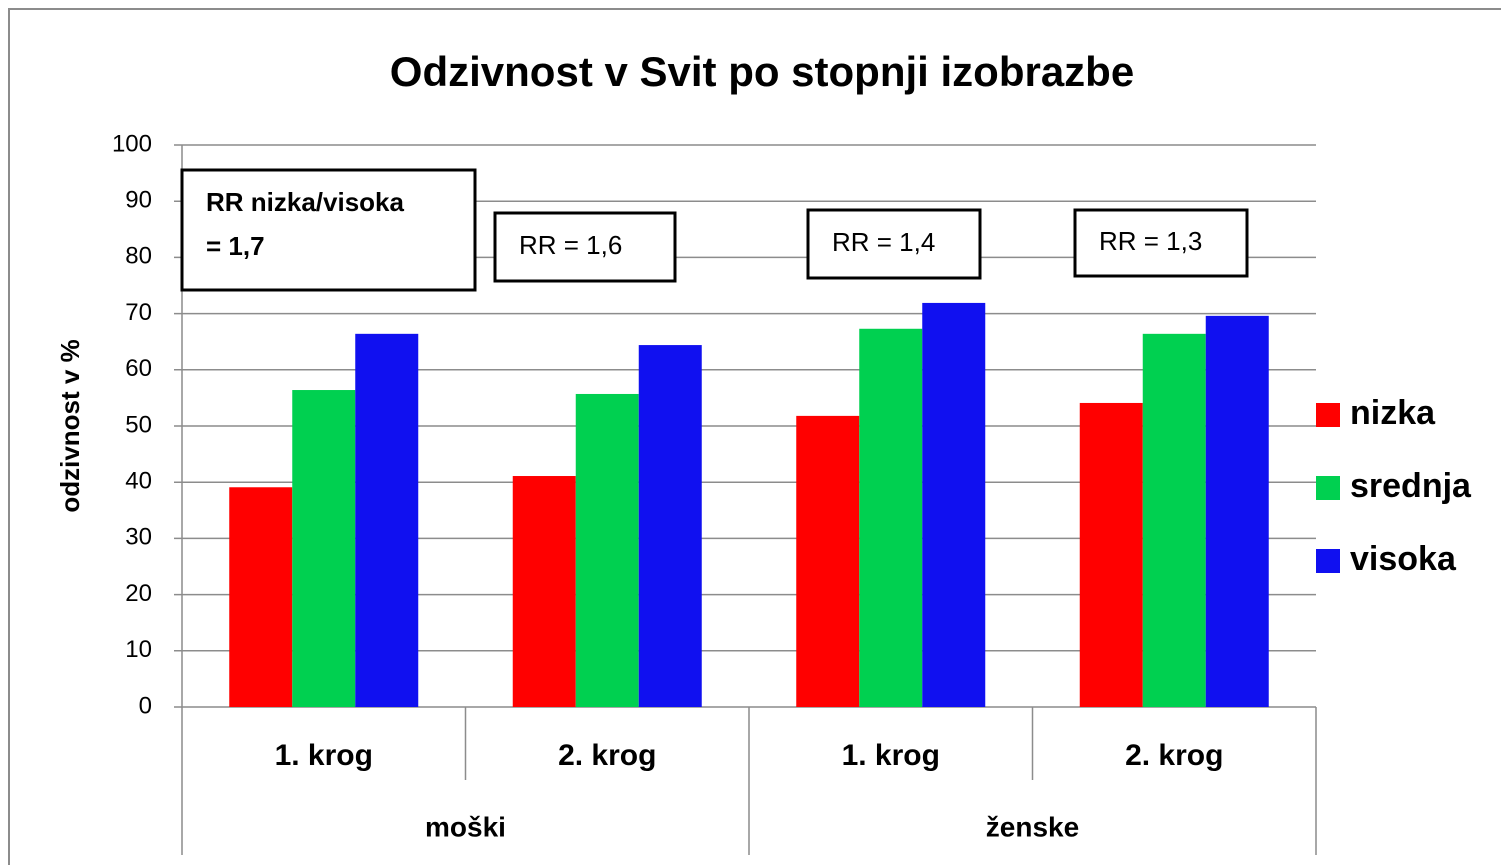 Image resolution: width=1501 pixels, height=865 pixels. What do you see at coordinates (70, 425) in the screenshot?
I see `y-axis-label: odzivnost v %` at bounding box center [70, 425].